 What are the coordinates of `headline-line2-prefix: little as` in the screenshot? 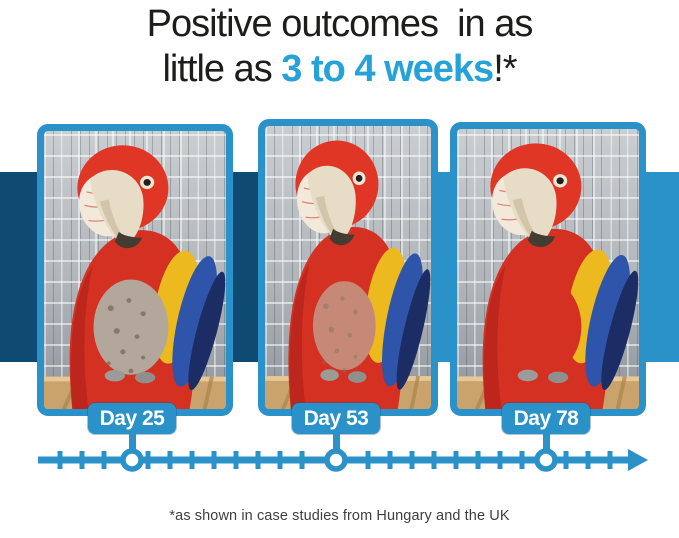 It's located at (222, 69).